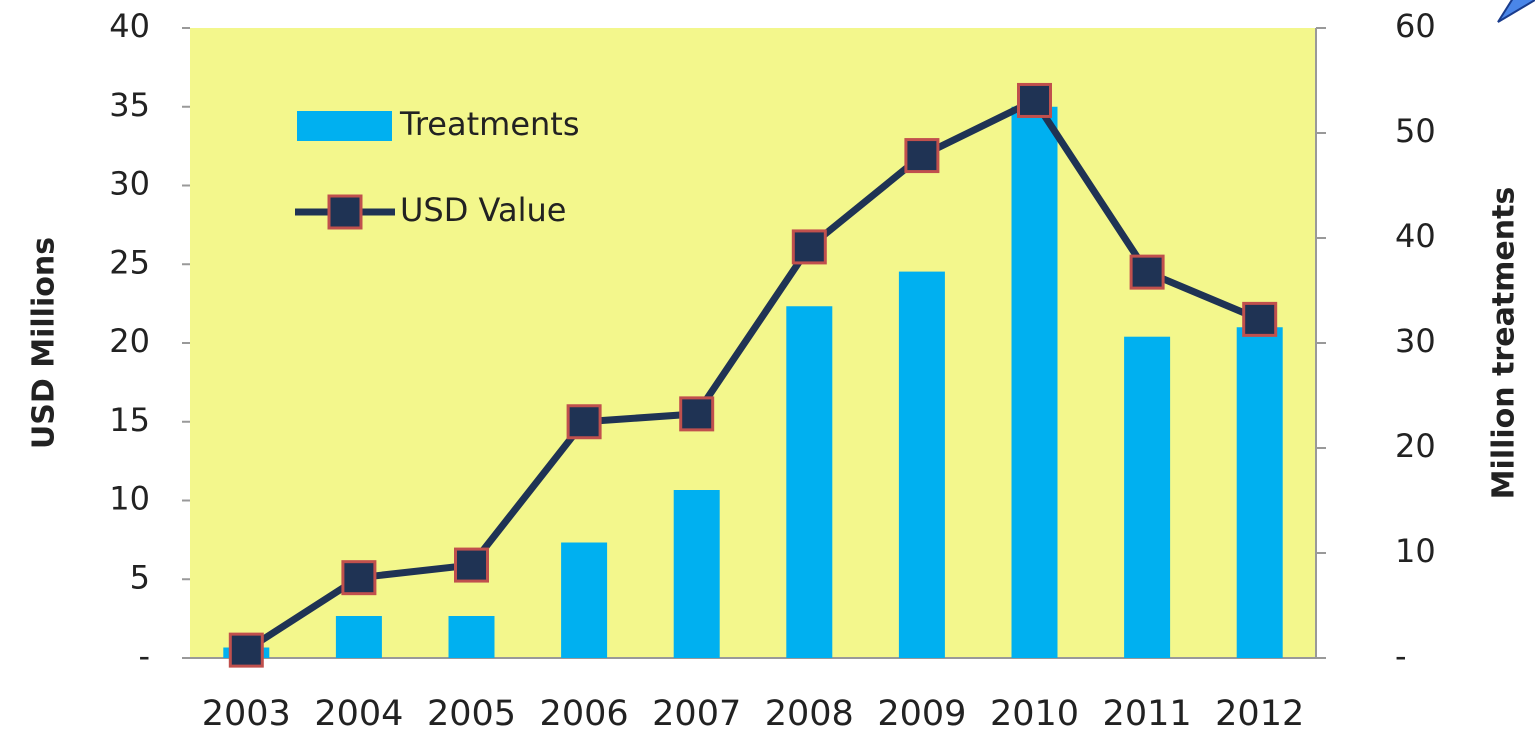 Image resolution: width=1535 pixels, height=744 pixels. What do you see at coordinates (1415, 26) in the screenshot?
I see `y2-tick-label: 60` at bounding box center [1415, 26].